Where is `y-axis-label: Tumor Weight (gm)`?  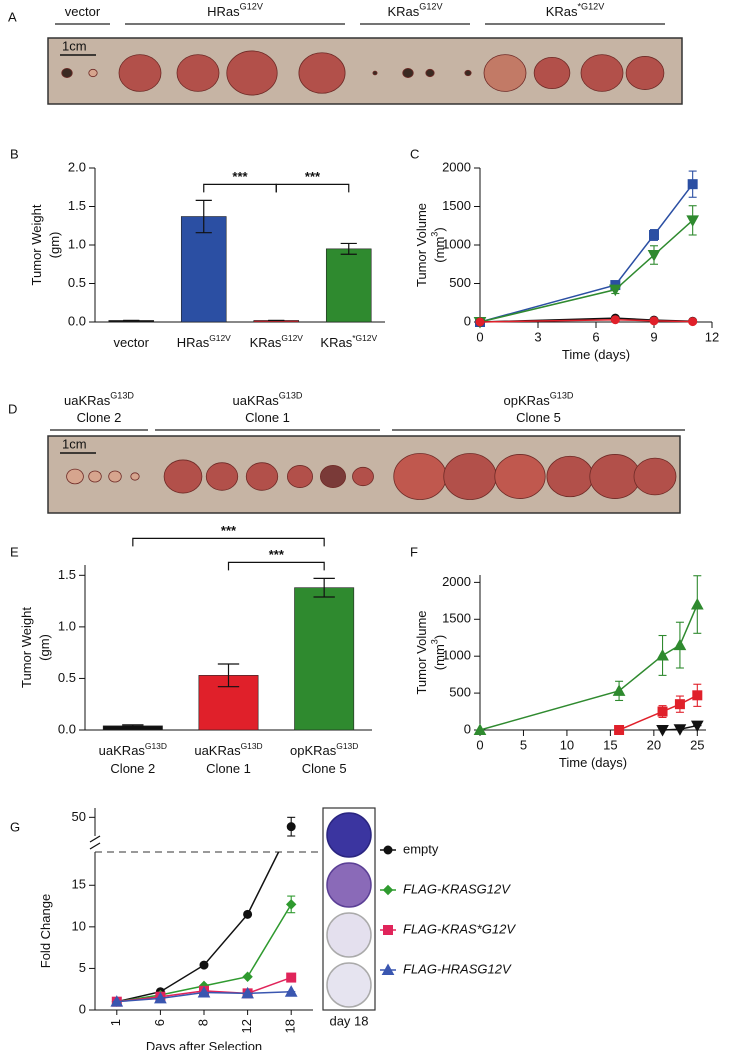 y-axis-label: Tumor Weight (gm) is located at coordinates (35, 647).